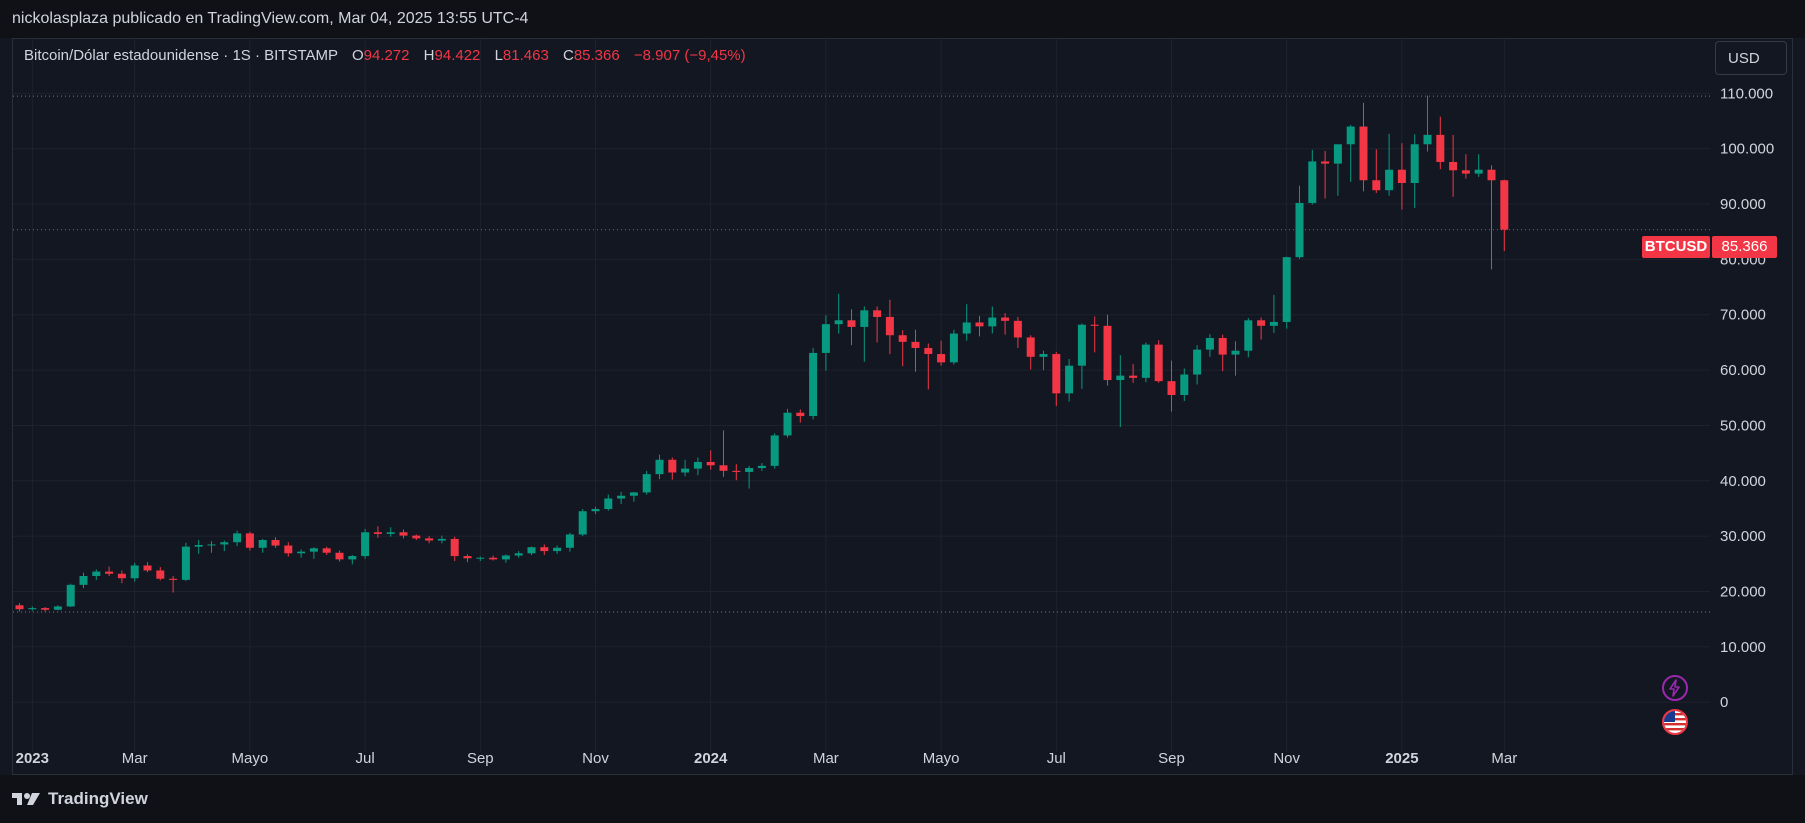  What do you see at coordinates (26, 799) in the screenshot?
I see `tradingview-mark-icon` at bounding box center [26, 799].